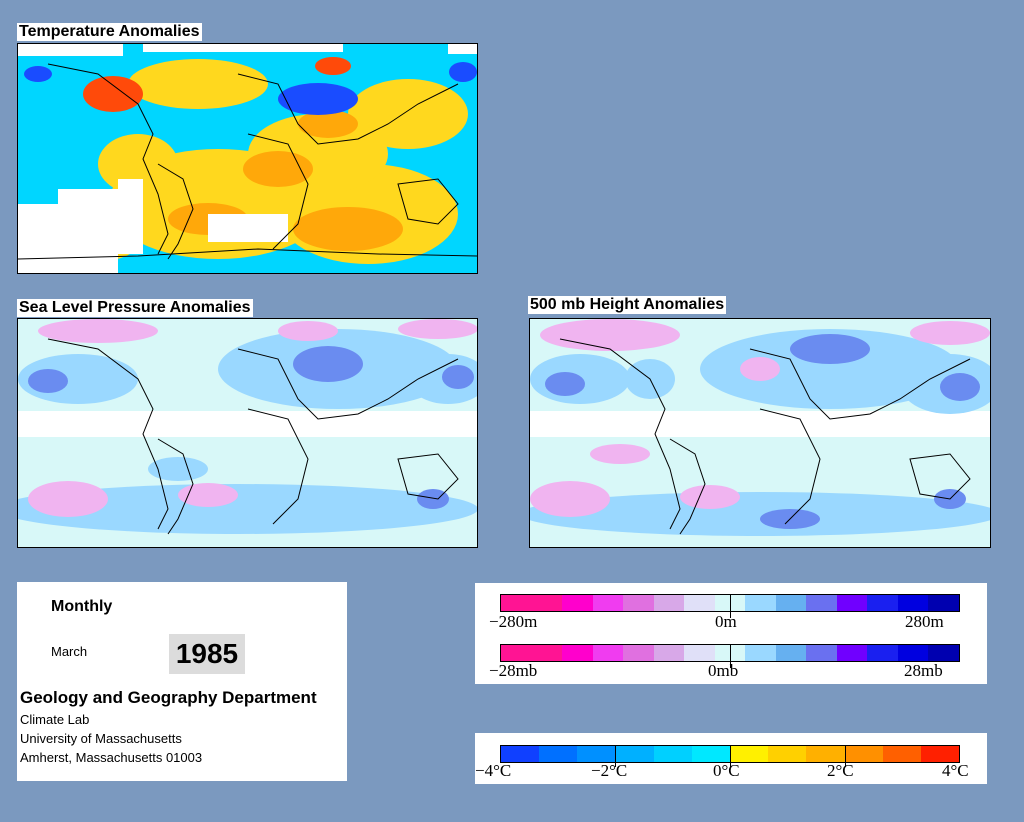 This screenshot has width=1024, height=822. I want to click on height500-map-title: 500 mb Height Anomalies, so click(627, 305).